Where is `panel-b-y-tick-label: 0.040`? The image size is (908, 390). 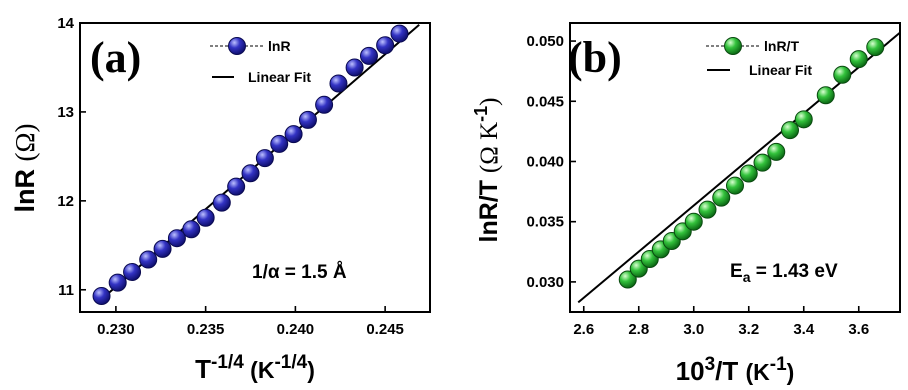 panel-b-y-tick-label: 0.040 is located at coordinates (545, 161).